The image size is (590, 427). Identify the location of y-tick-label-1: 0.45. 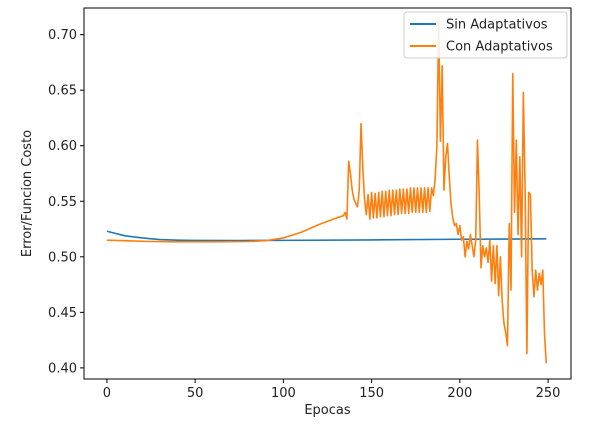
(62, 313).